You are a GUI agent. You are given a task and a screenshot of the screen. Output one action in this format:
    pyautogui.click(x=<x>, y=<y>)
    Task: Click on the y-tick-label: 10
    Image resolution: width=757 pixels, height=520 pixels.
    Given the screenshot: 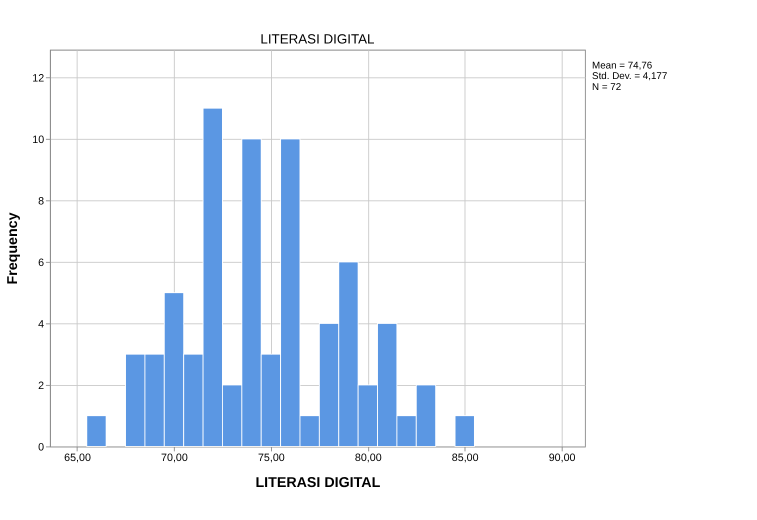 What is the action you would take?
    pyautogui.click(x=38, y=140)
    